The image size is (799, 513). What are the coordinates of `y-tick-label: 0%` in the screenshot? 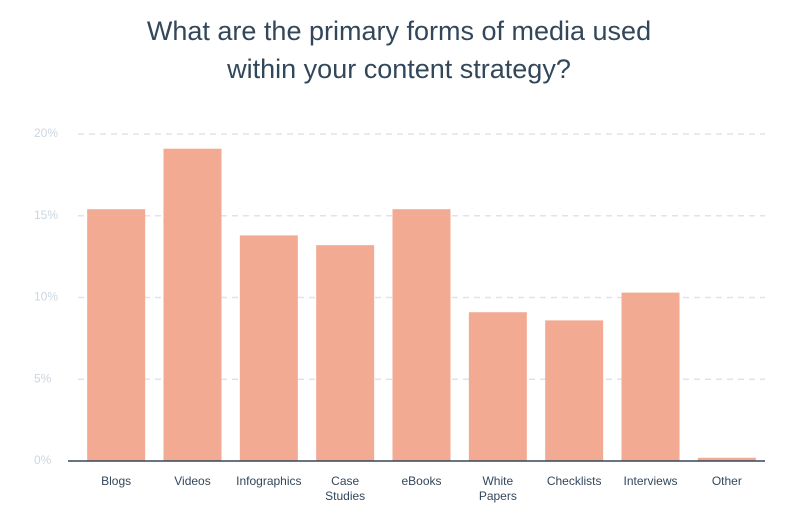 It's located at (43, 460).